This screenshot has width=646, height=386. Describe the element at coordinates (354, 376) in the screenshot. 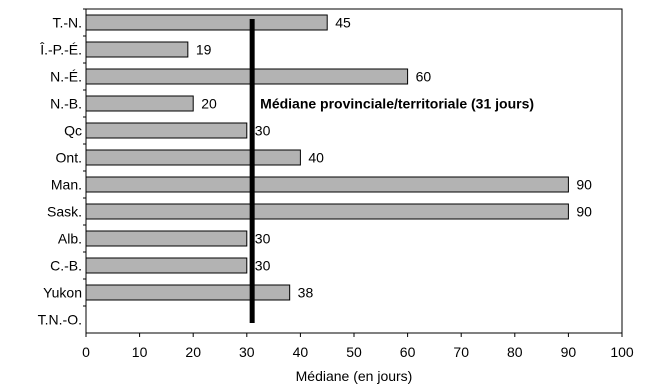

I see `x-axis-title: Médiane (en jours)` at that location.